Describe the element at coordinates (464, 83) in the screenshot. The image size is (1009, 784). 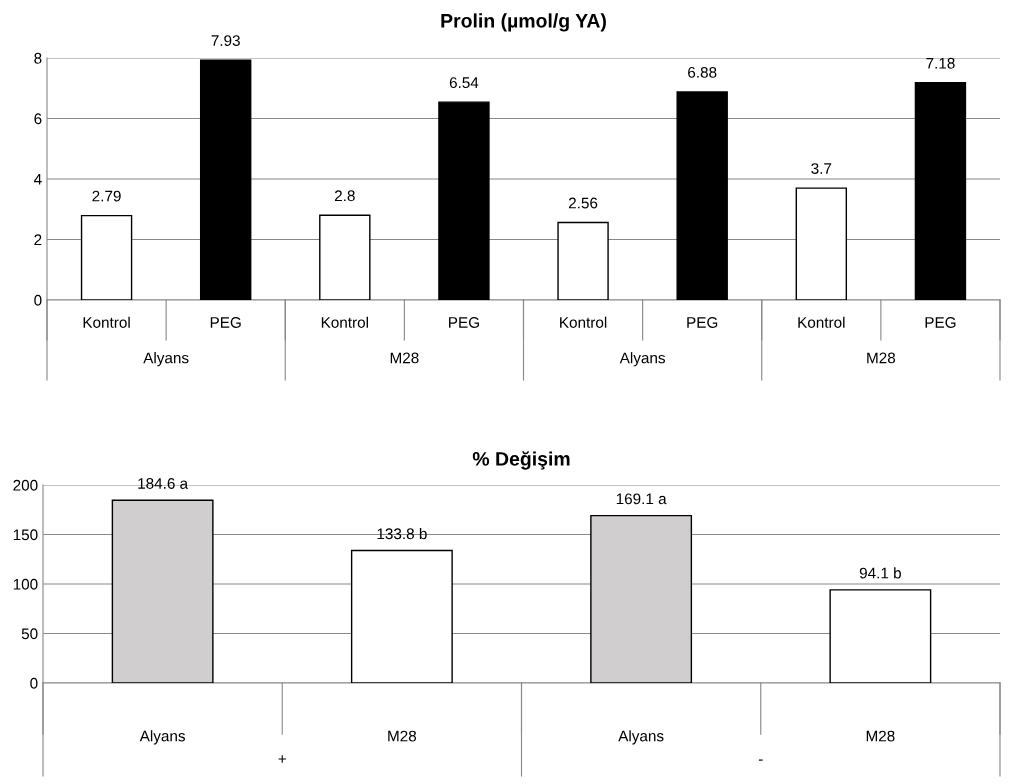
I see `data-label: 6.54` at that location.